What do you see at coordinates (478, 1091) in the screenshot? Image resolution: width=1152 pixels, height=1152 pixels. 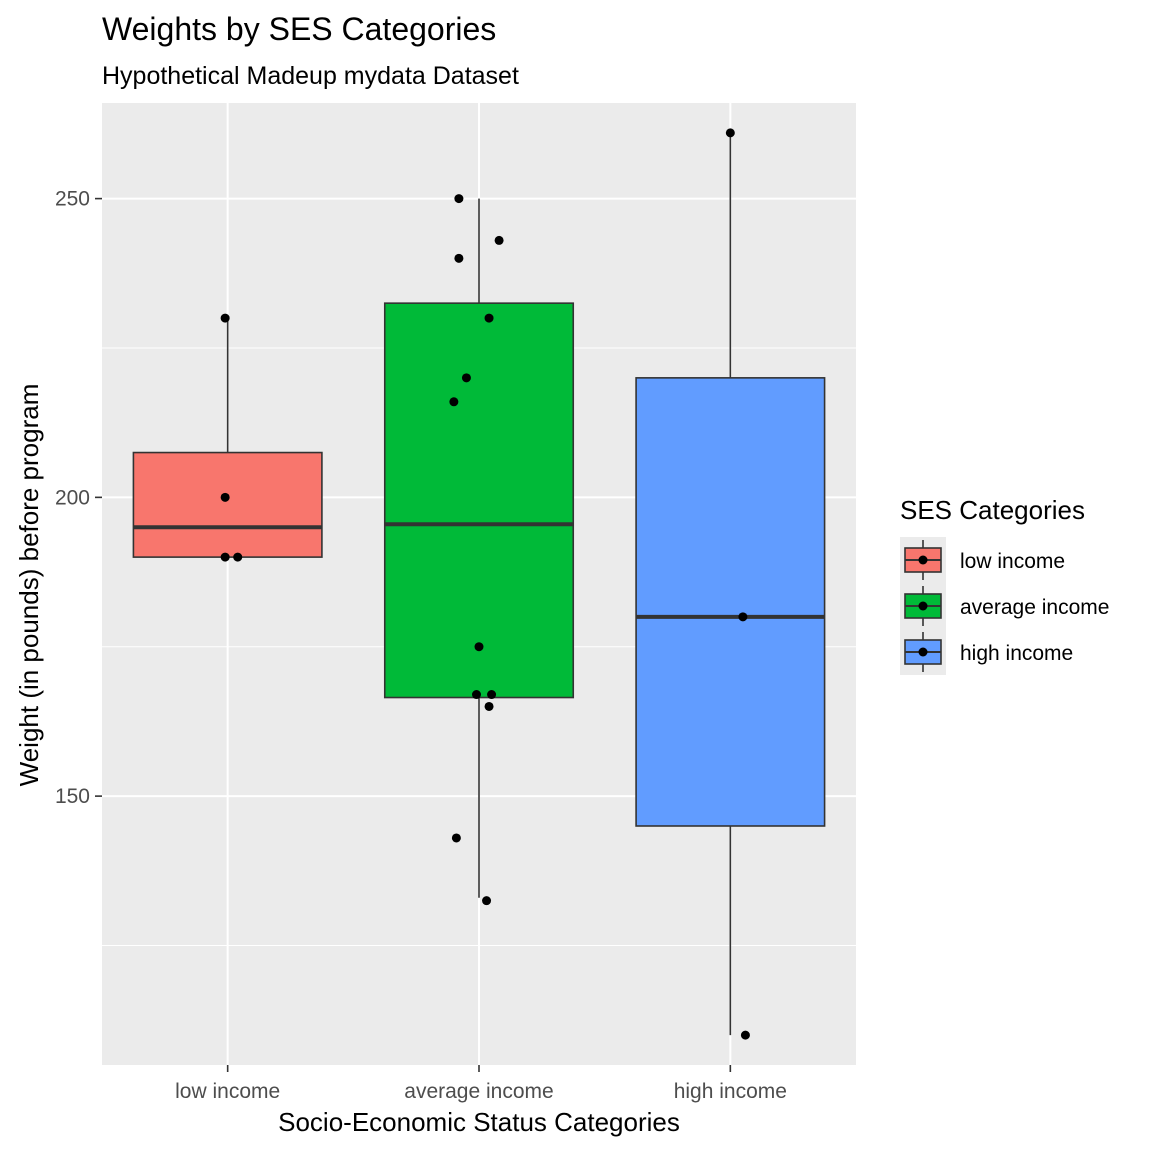 I see `x-tick-label: average income` at bounding box center [478, 1091].